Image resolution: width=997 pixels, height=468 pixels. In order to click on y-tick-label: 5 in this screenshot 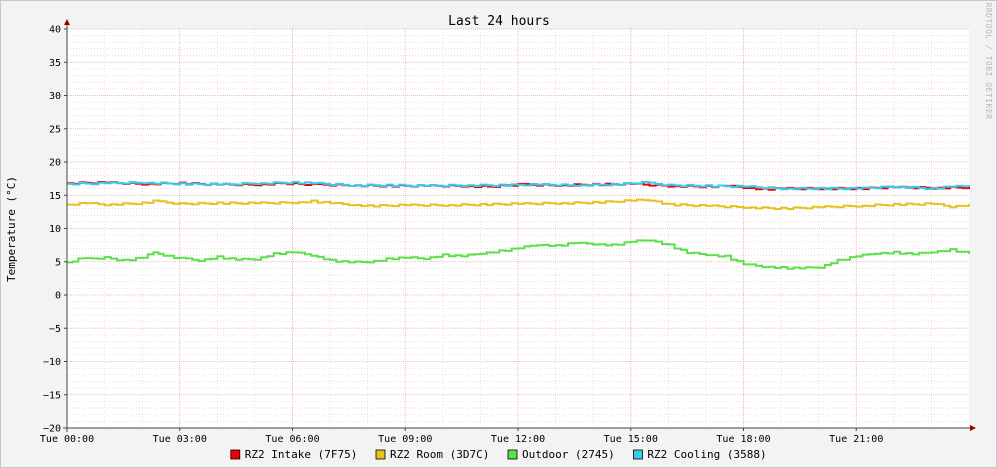, I will do `click(58, 262)`.